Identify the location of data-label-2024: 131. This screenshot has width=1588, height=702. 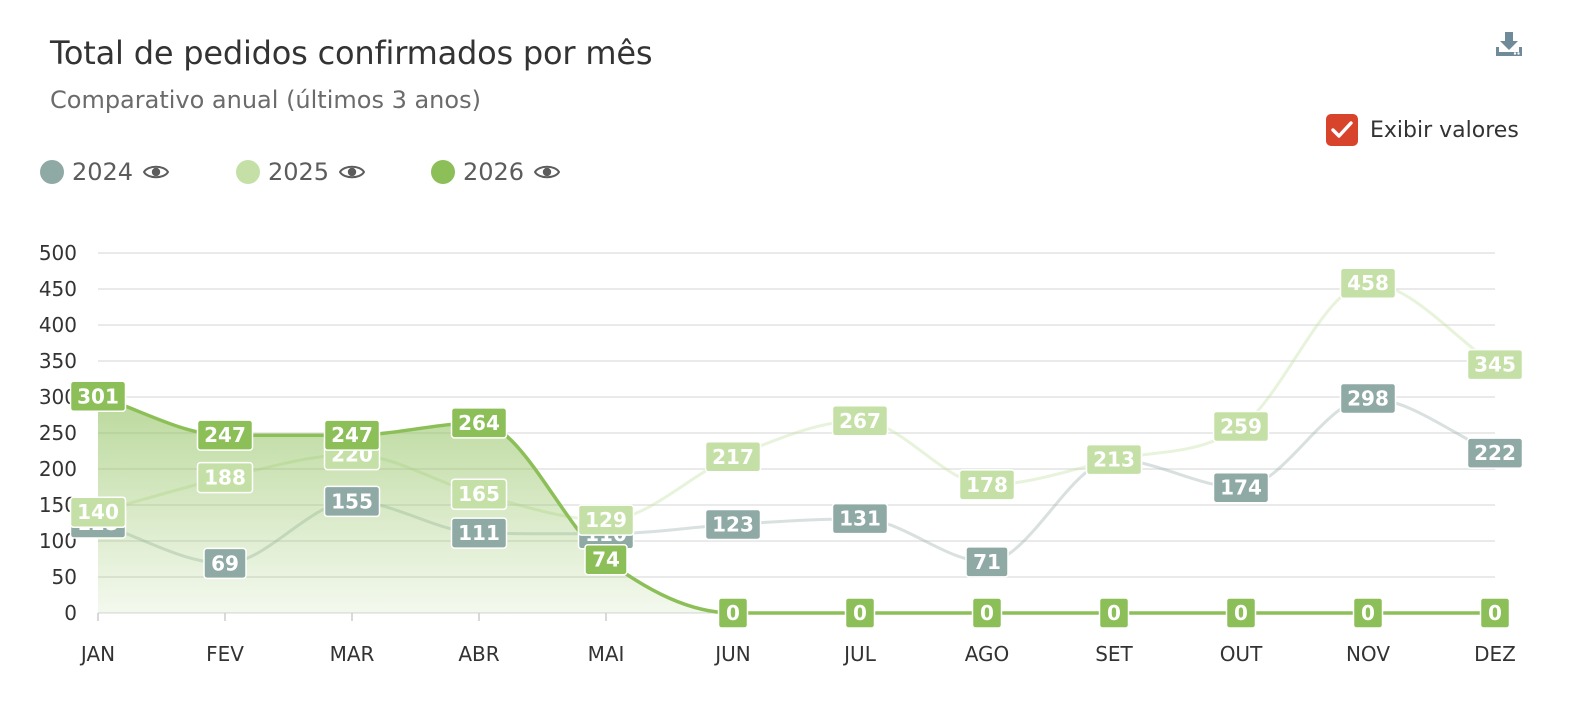
(860, 519).